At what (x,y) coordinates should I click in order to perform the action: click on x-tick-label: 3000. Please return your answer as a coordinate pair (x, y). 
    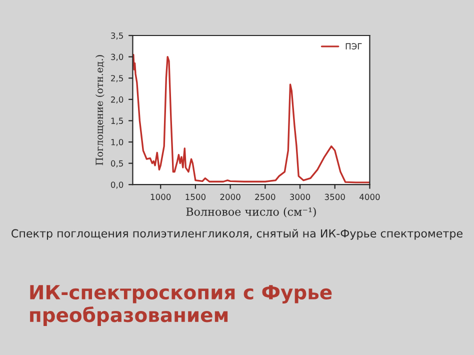
    Looking at the image, I should click on (300, 197).